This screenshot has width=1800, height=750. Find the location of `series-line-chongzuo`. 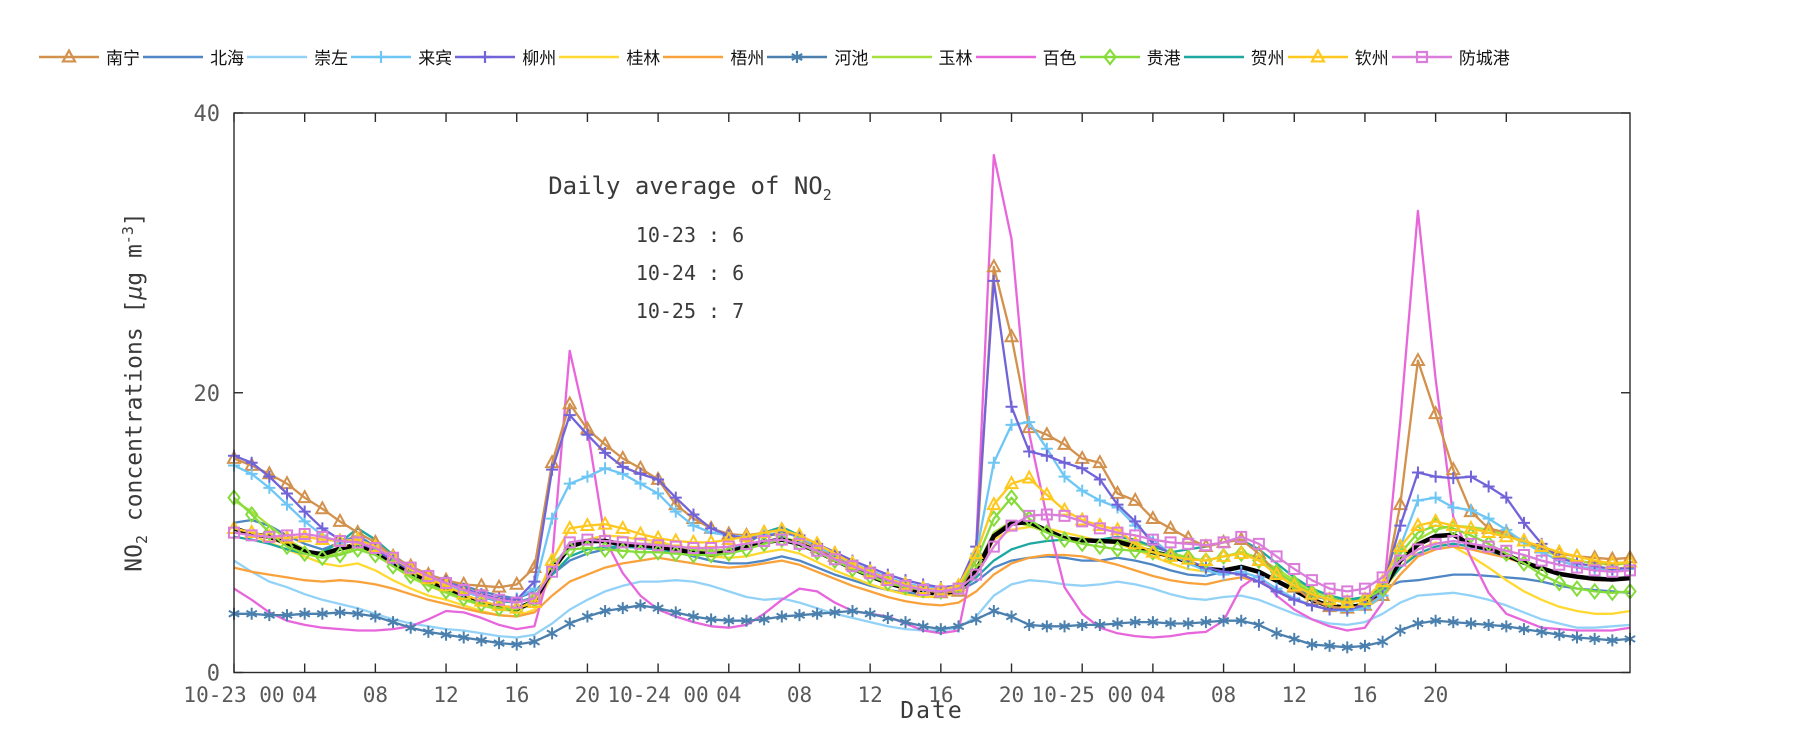

series-line-chongzuo is located at coordinates (932, 599).